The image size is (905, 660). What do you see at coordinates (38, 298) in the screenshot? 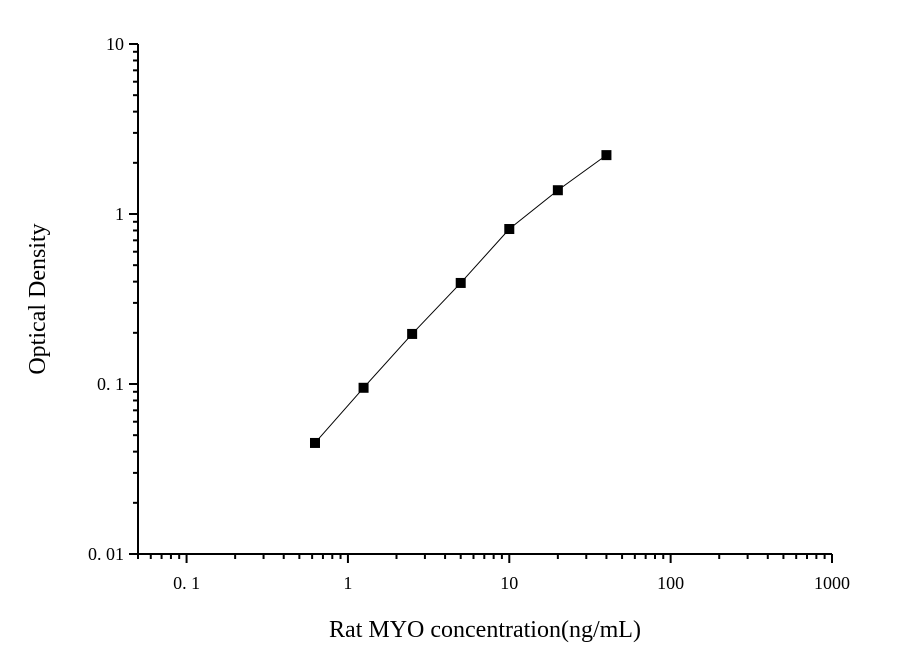
I see `y-axis-label: Optical Density` at bounding box center [38, 298].